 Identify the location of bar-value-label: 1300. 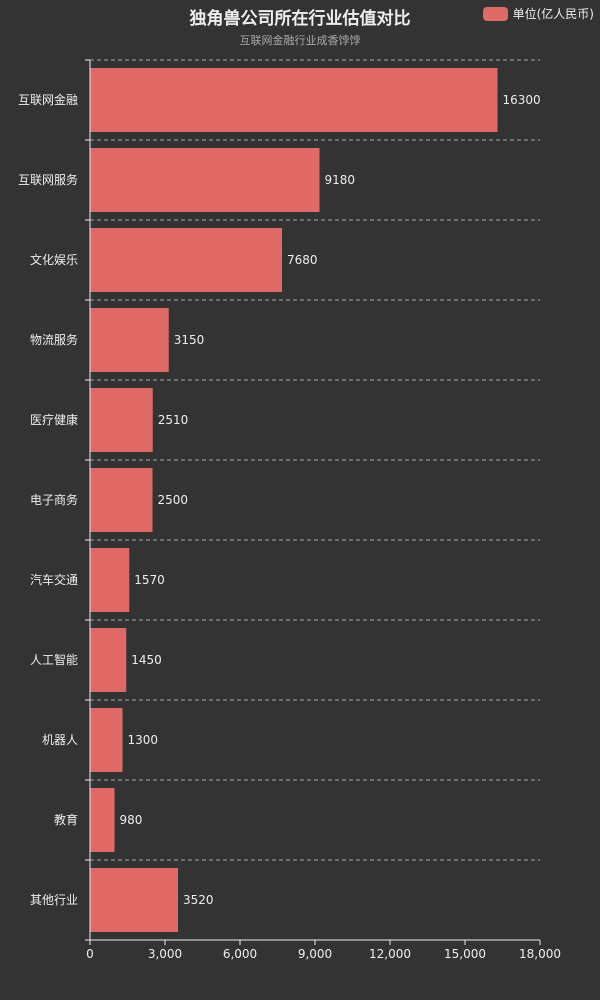
(143, 740).